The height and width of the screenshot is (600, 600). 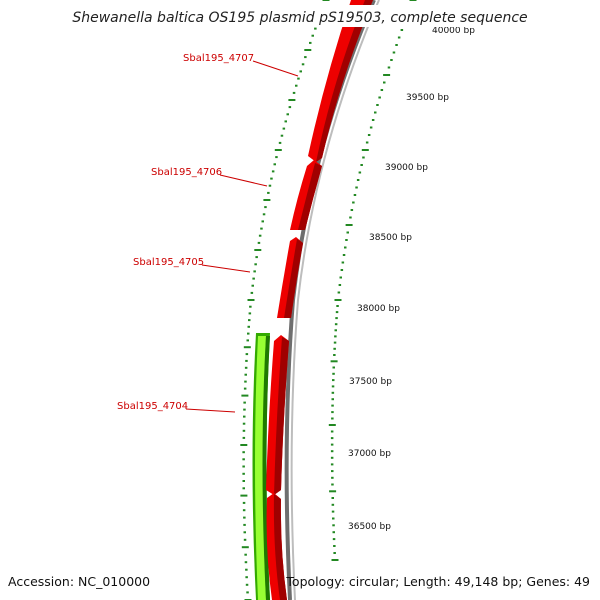 I want to click on ruler-label-39500: 39500 bp, so click(x=427, y=98).